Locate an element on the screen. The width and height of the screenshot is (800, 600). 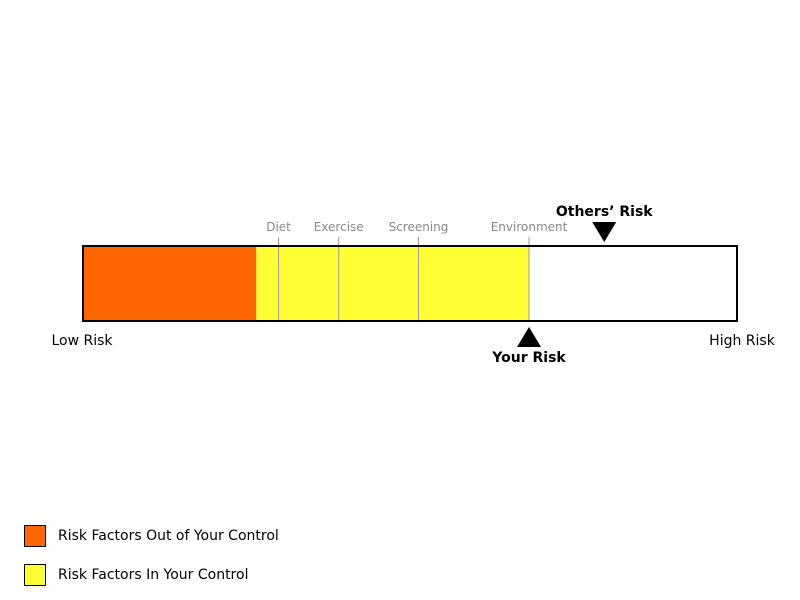
high-risk-label: High Risk is located at coordinates (742, 341).